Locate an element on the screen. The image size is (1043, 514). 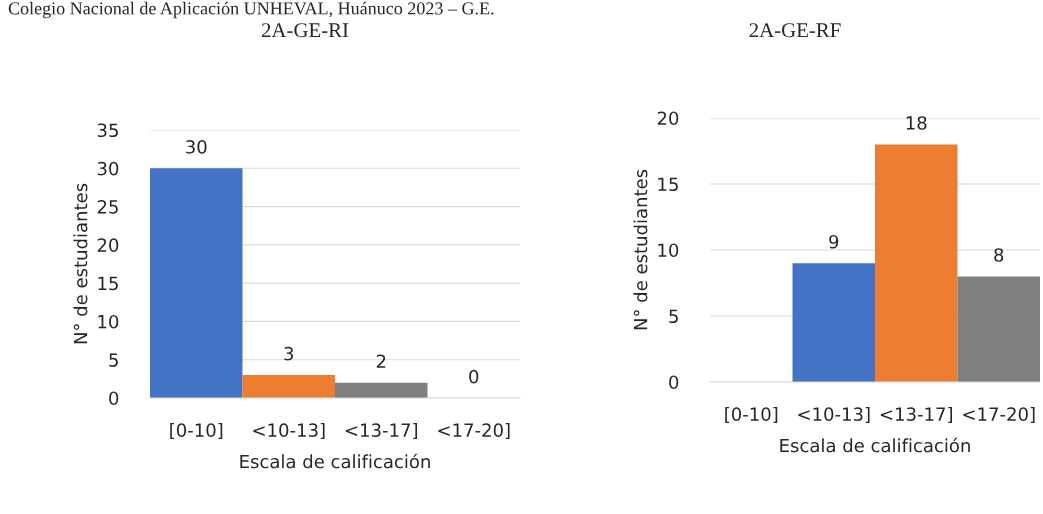
y-tick-label: 35 is located at coordinates (107, 130).